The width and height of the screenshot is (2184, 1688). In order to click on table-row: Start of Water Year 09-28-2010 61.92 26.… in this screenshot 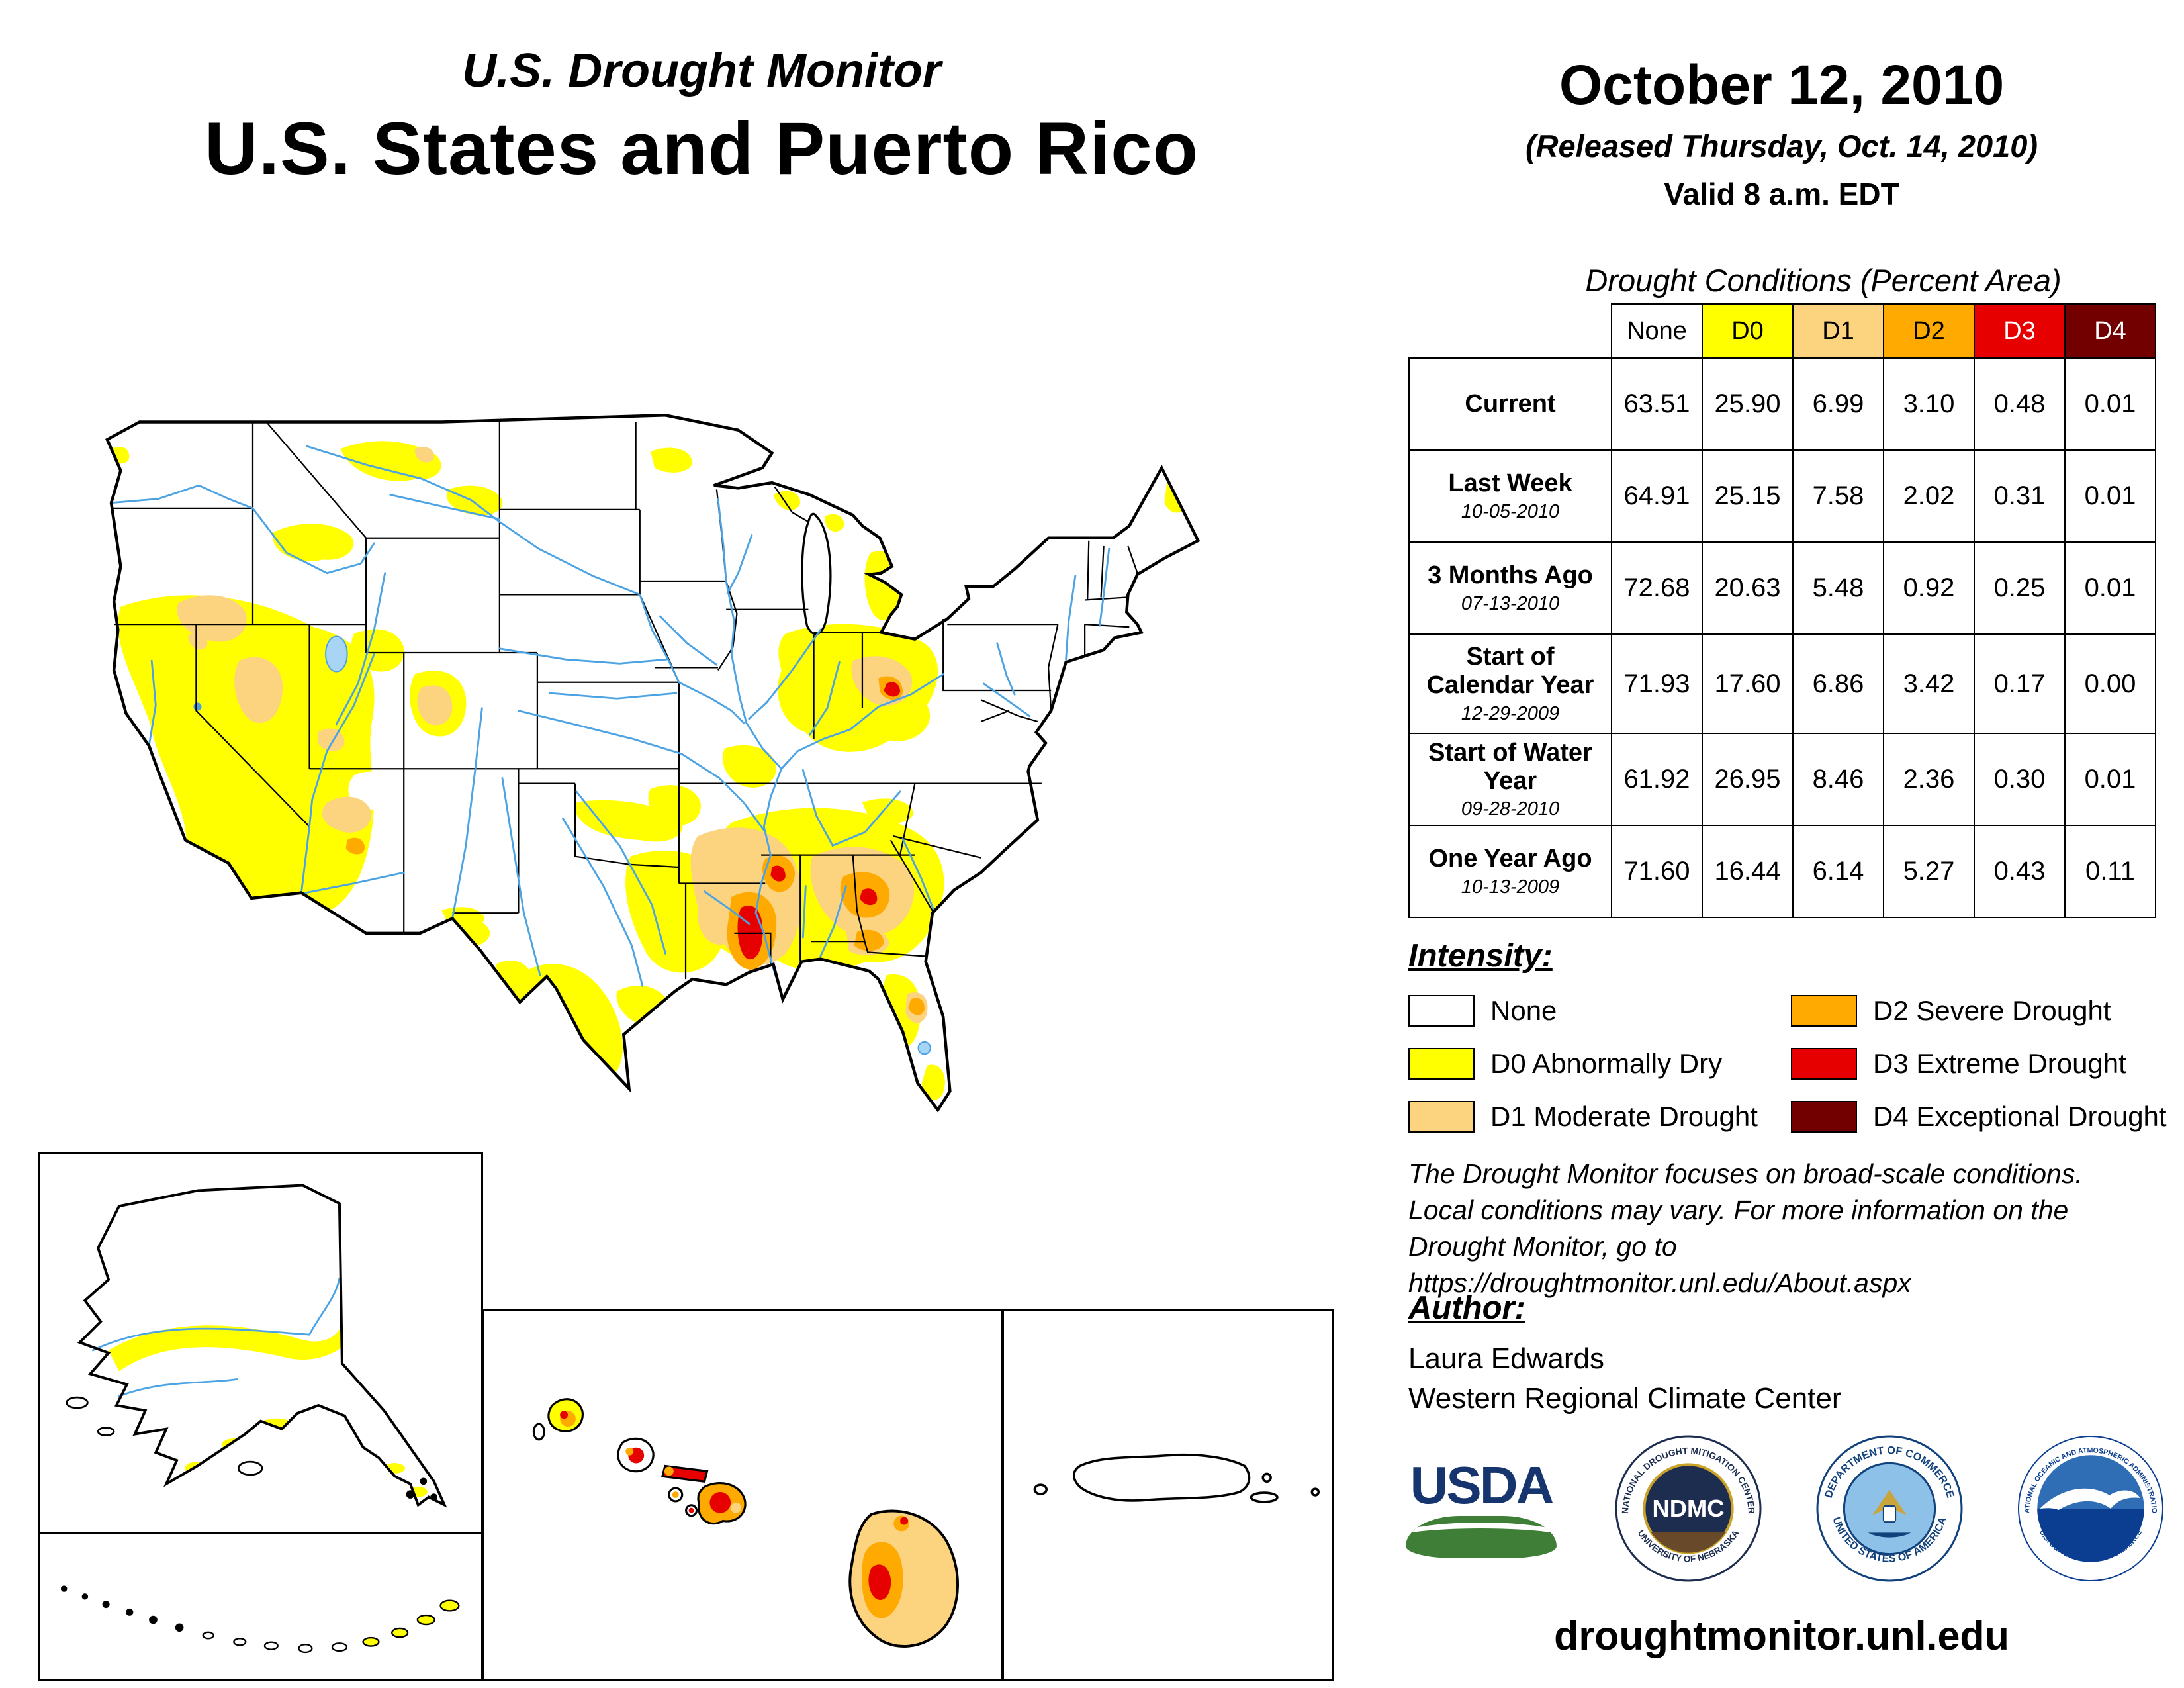, I will do `click(1782, 779)`.